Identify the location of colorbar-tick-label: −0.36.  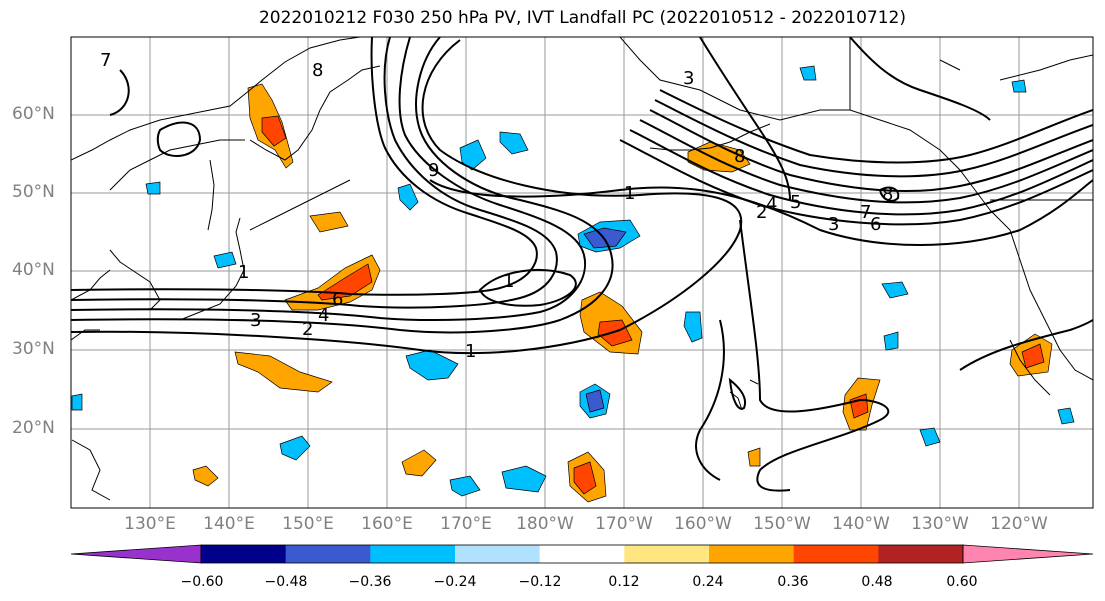
(370, 582).